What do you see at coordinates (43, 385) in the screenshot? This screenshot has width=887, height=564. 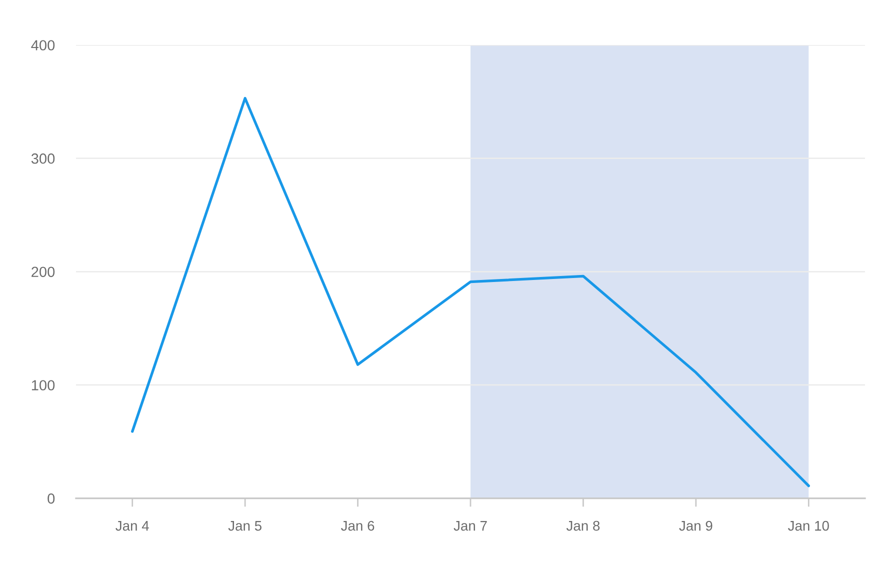 I see `y-tick-label: 100` at bounding box center [43, 385].